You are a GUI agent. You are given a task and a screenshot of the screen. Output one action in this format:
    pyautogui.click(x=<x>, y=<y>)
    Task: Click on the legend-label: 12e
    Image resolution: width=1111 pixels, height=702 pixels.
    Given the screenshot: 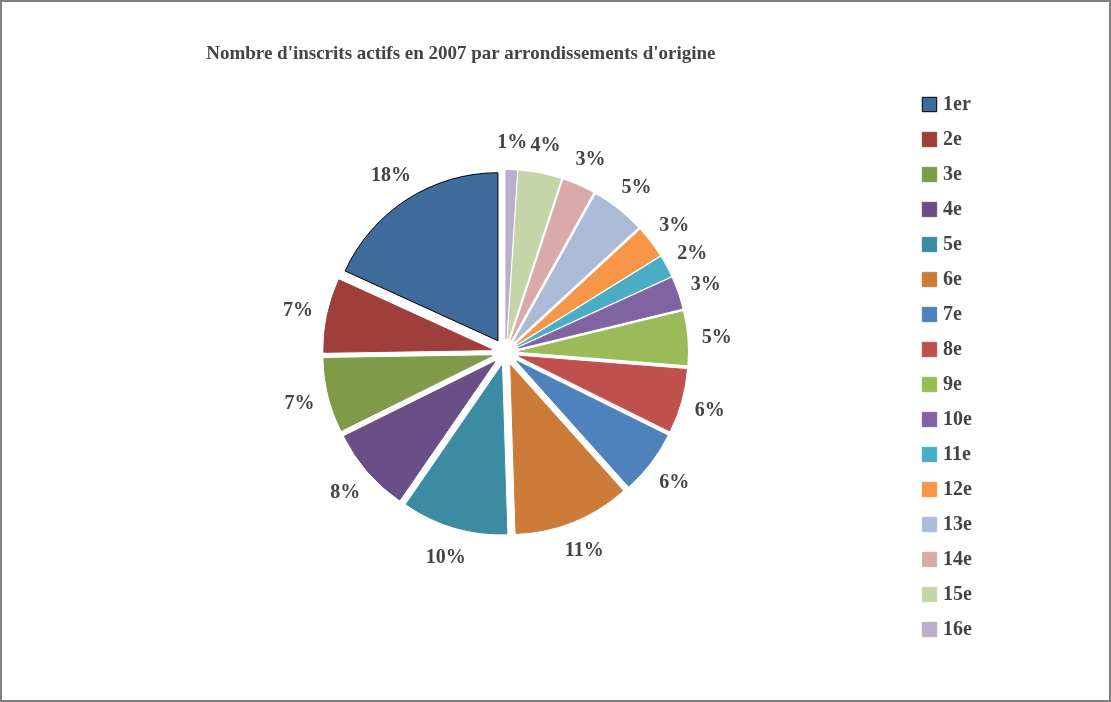 What is the action you would take?
    pyautogui.click(x=957, y=488)
    